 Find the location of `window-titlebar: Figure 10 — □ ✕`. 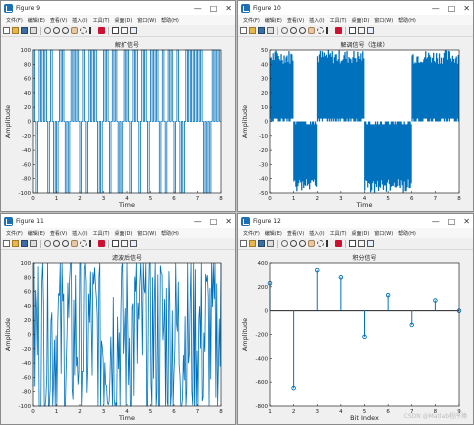

window-titlebar: Figure 10 — □ ✕ is located at coordinates (355, 8).